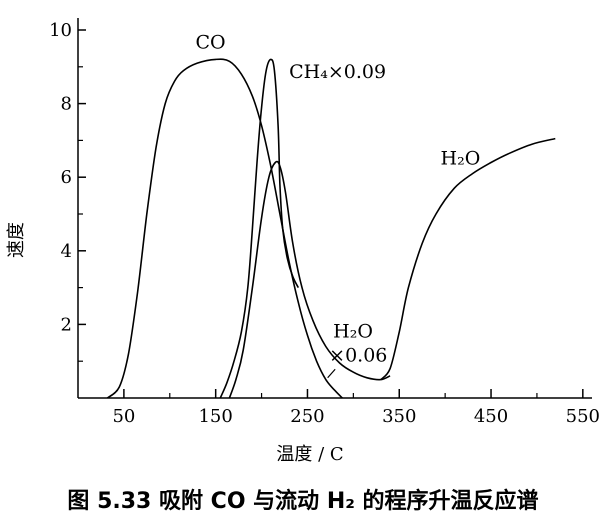 Image resolution: width=606 pixels, height=526 pixels. Describe the element at coordinates (66, 251) in the screenshot. I see `y-tick-label: 4` at that location.